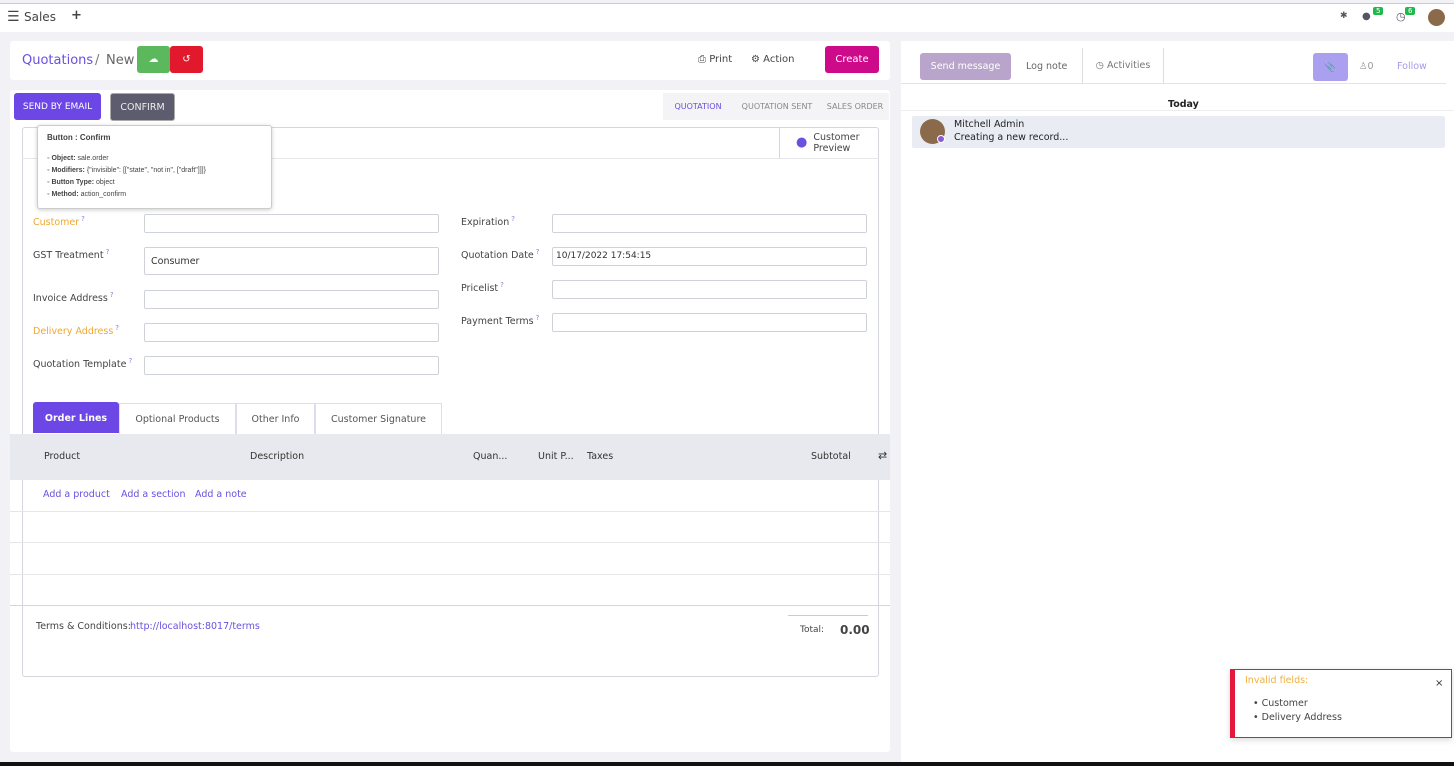  Describe the element at coordinates (291, 299) in the screenshot. I see `invoice-address-input` at that location.